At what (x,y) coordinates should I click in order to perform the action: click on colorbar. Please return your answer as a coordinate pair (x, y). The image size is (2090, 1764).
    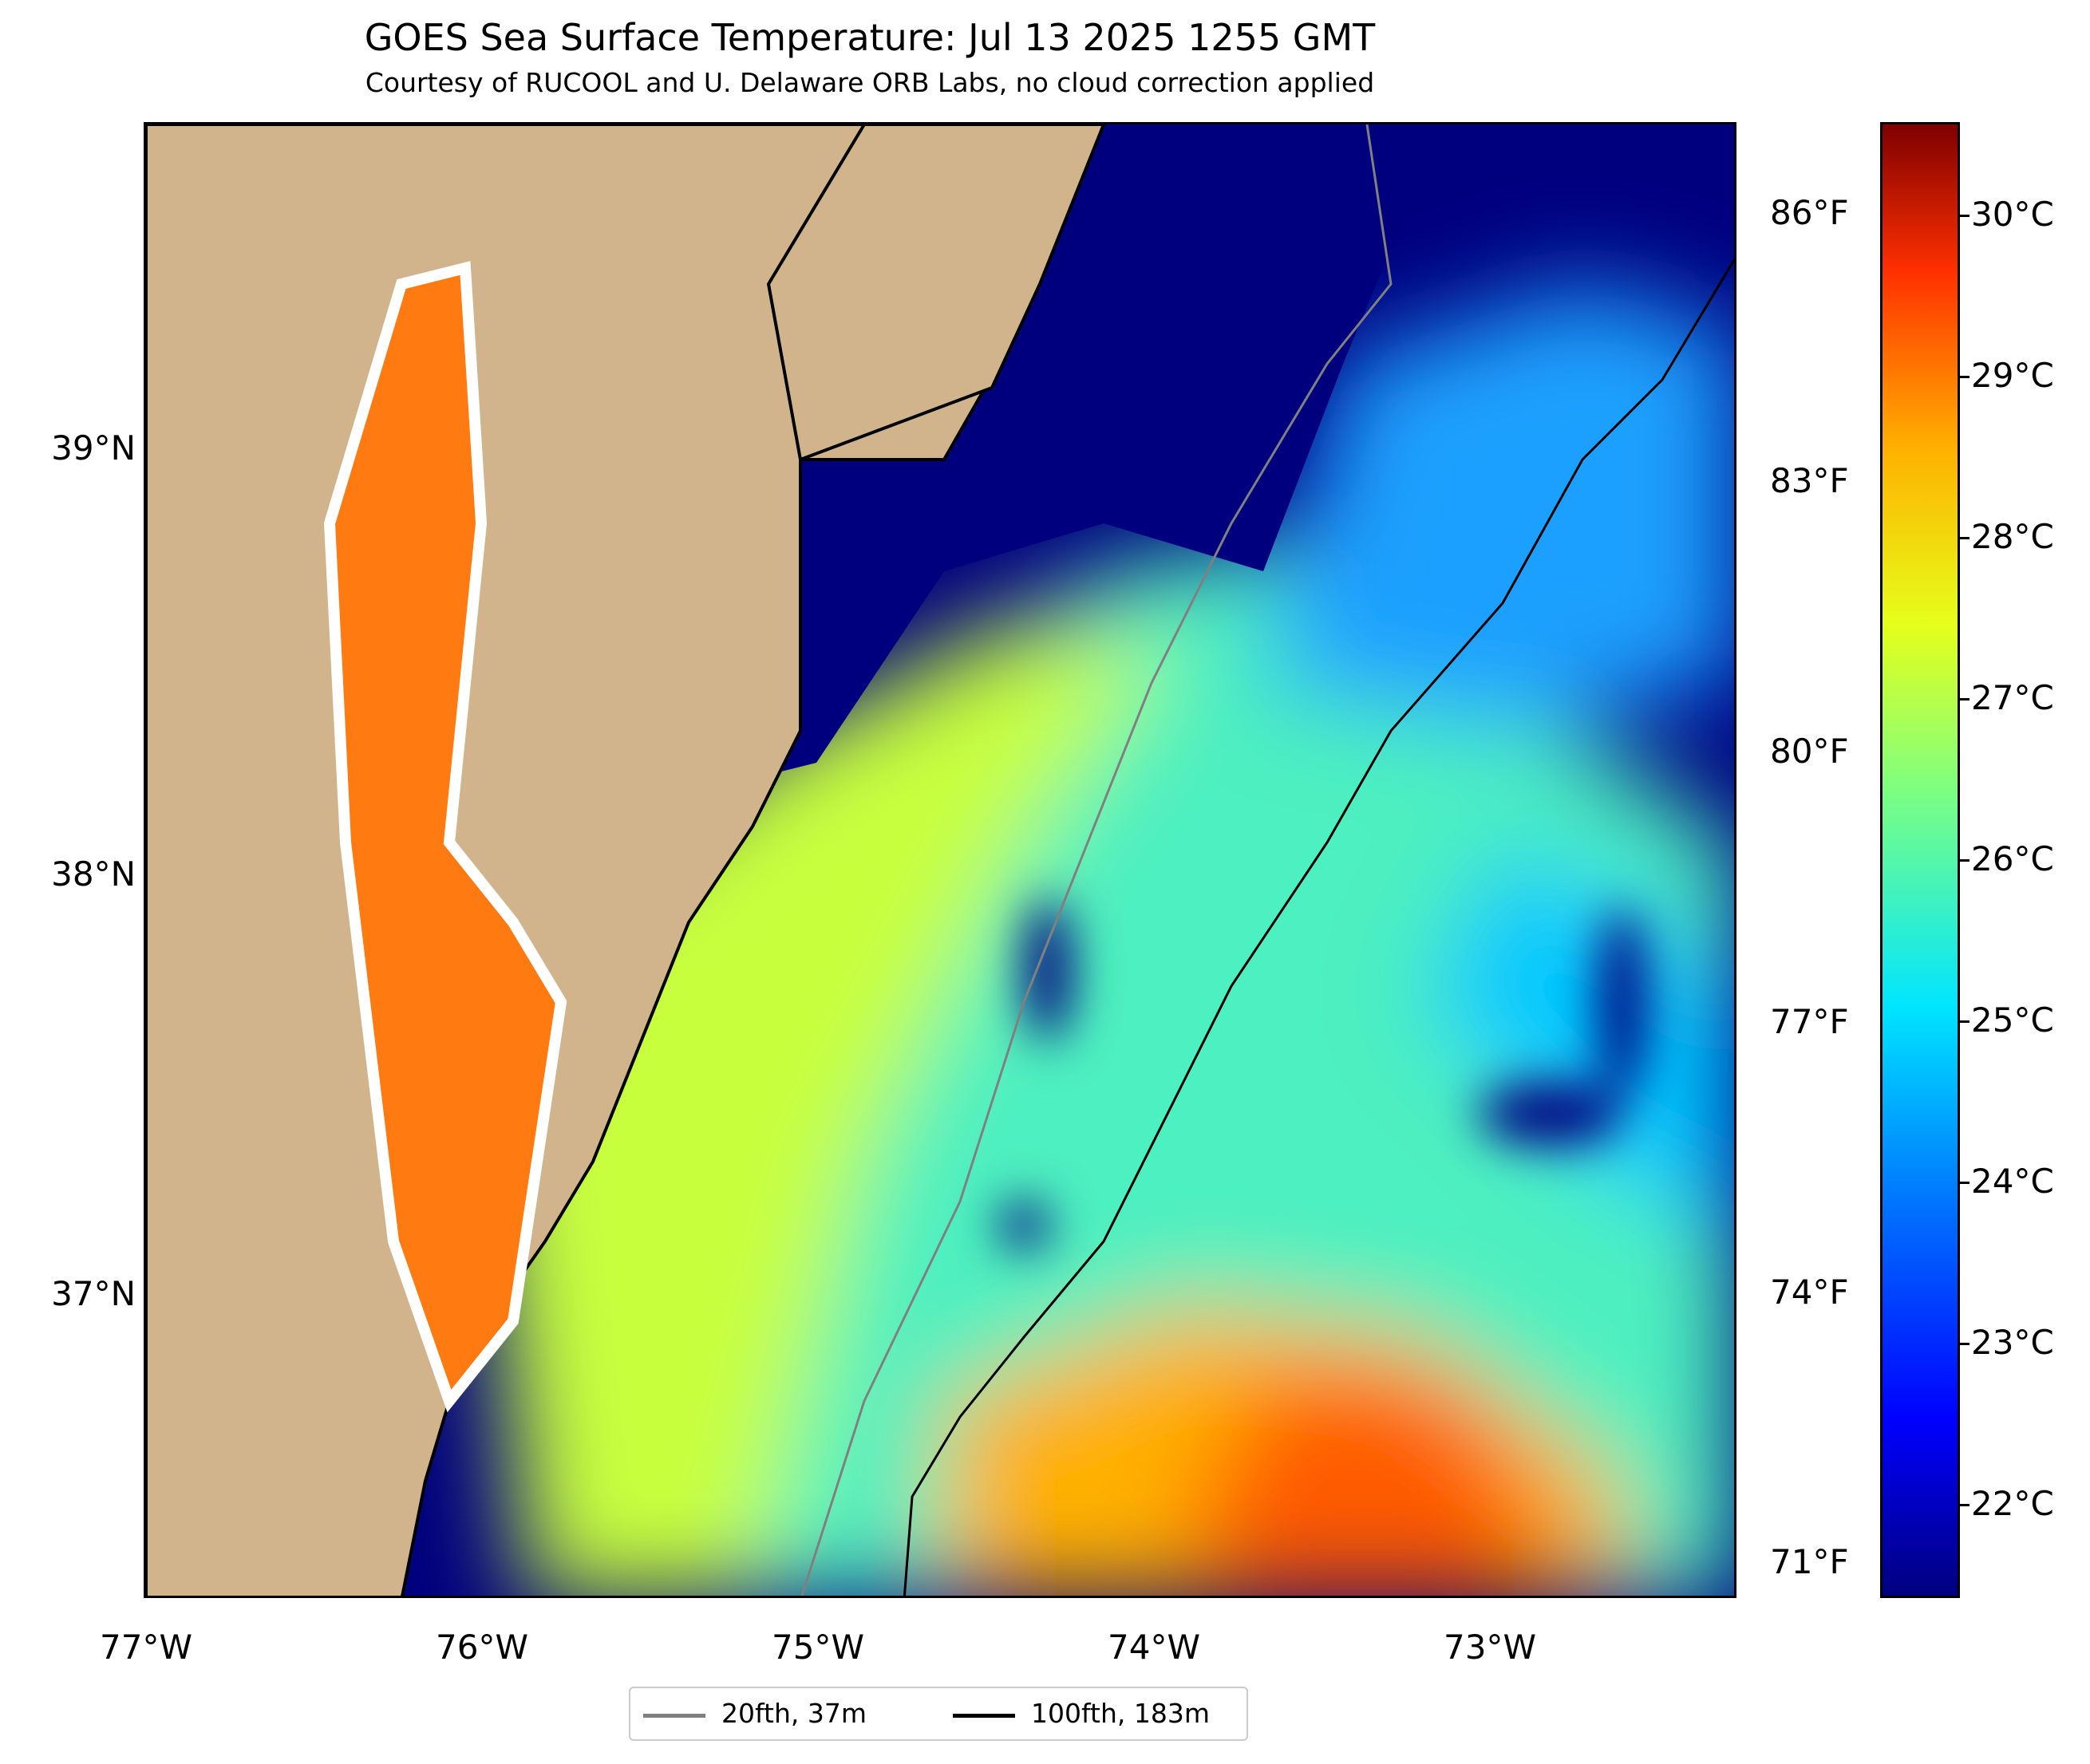
    Looking at the image, I should click on (1920, 860).